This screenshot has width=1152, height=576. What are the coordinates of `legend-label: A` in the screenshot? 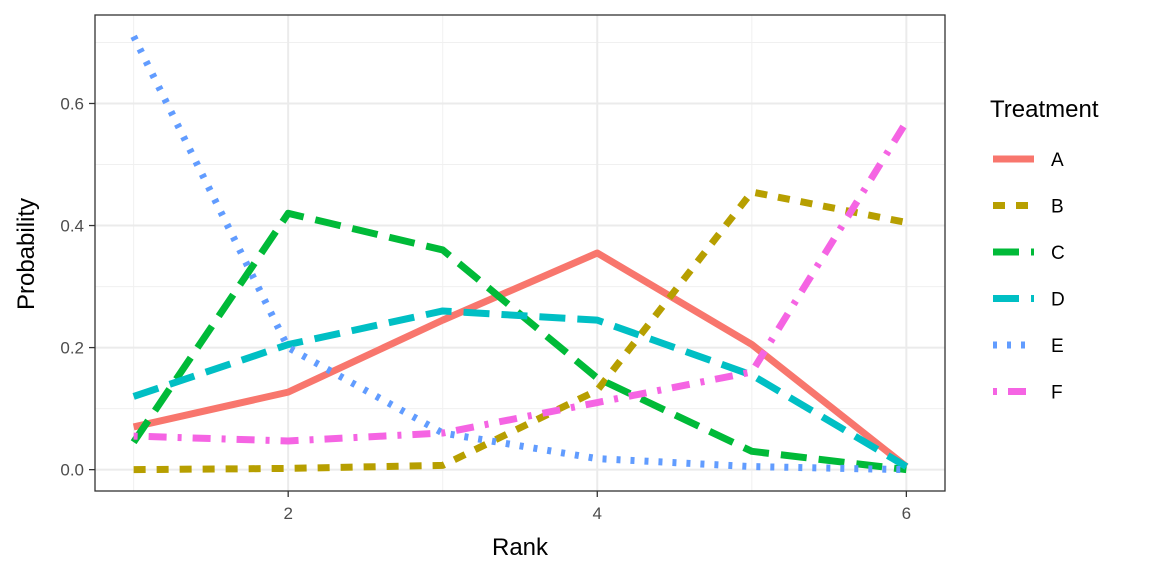 It's located at (1057, 160).